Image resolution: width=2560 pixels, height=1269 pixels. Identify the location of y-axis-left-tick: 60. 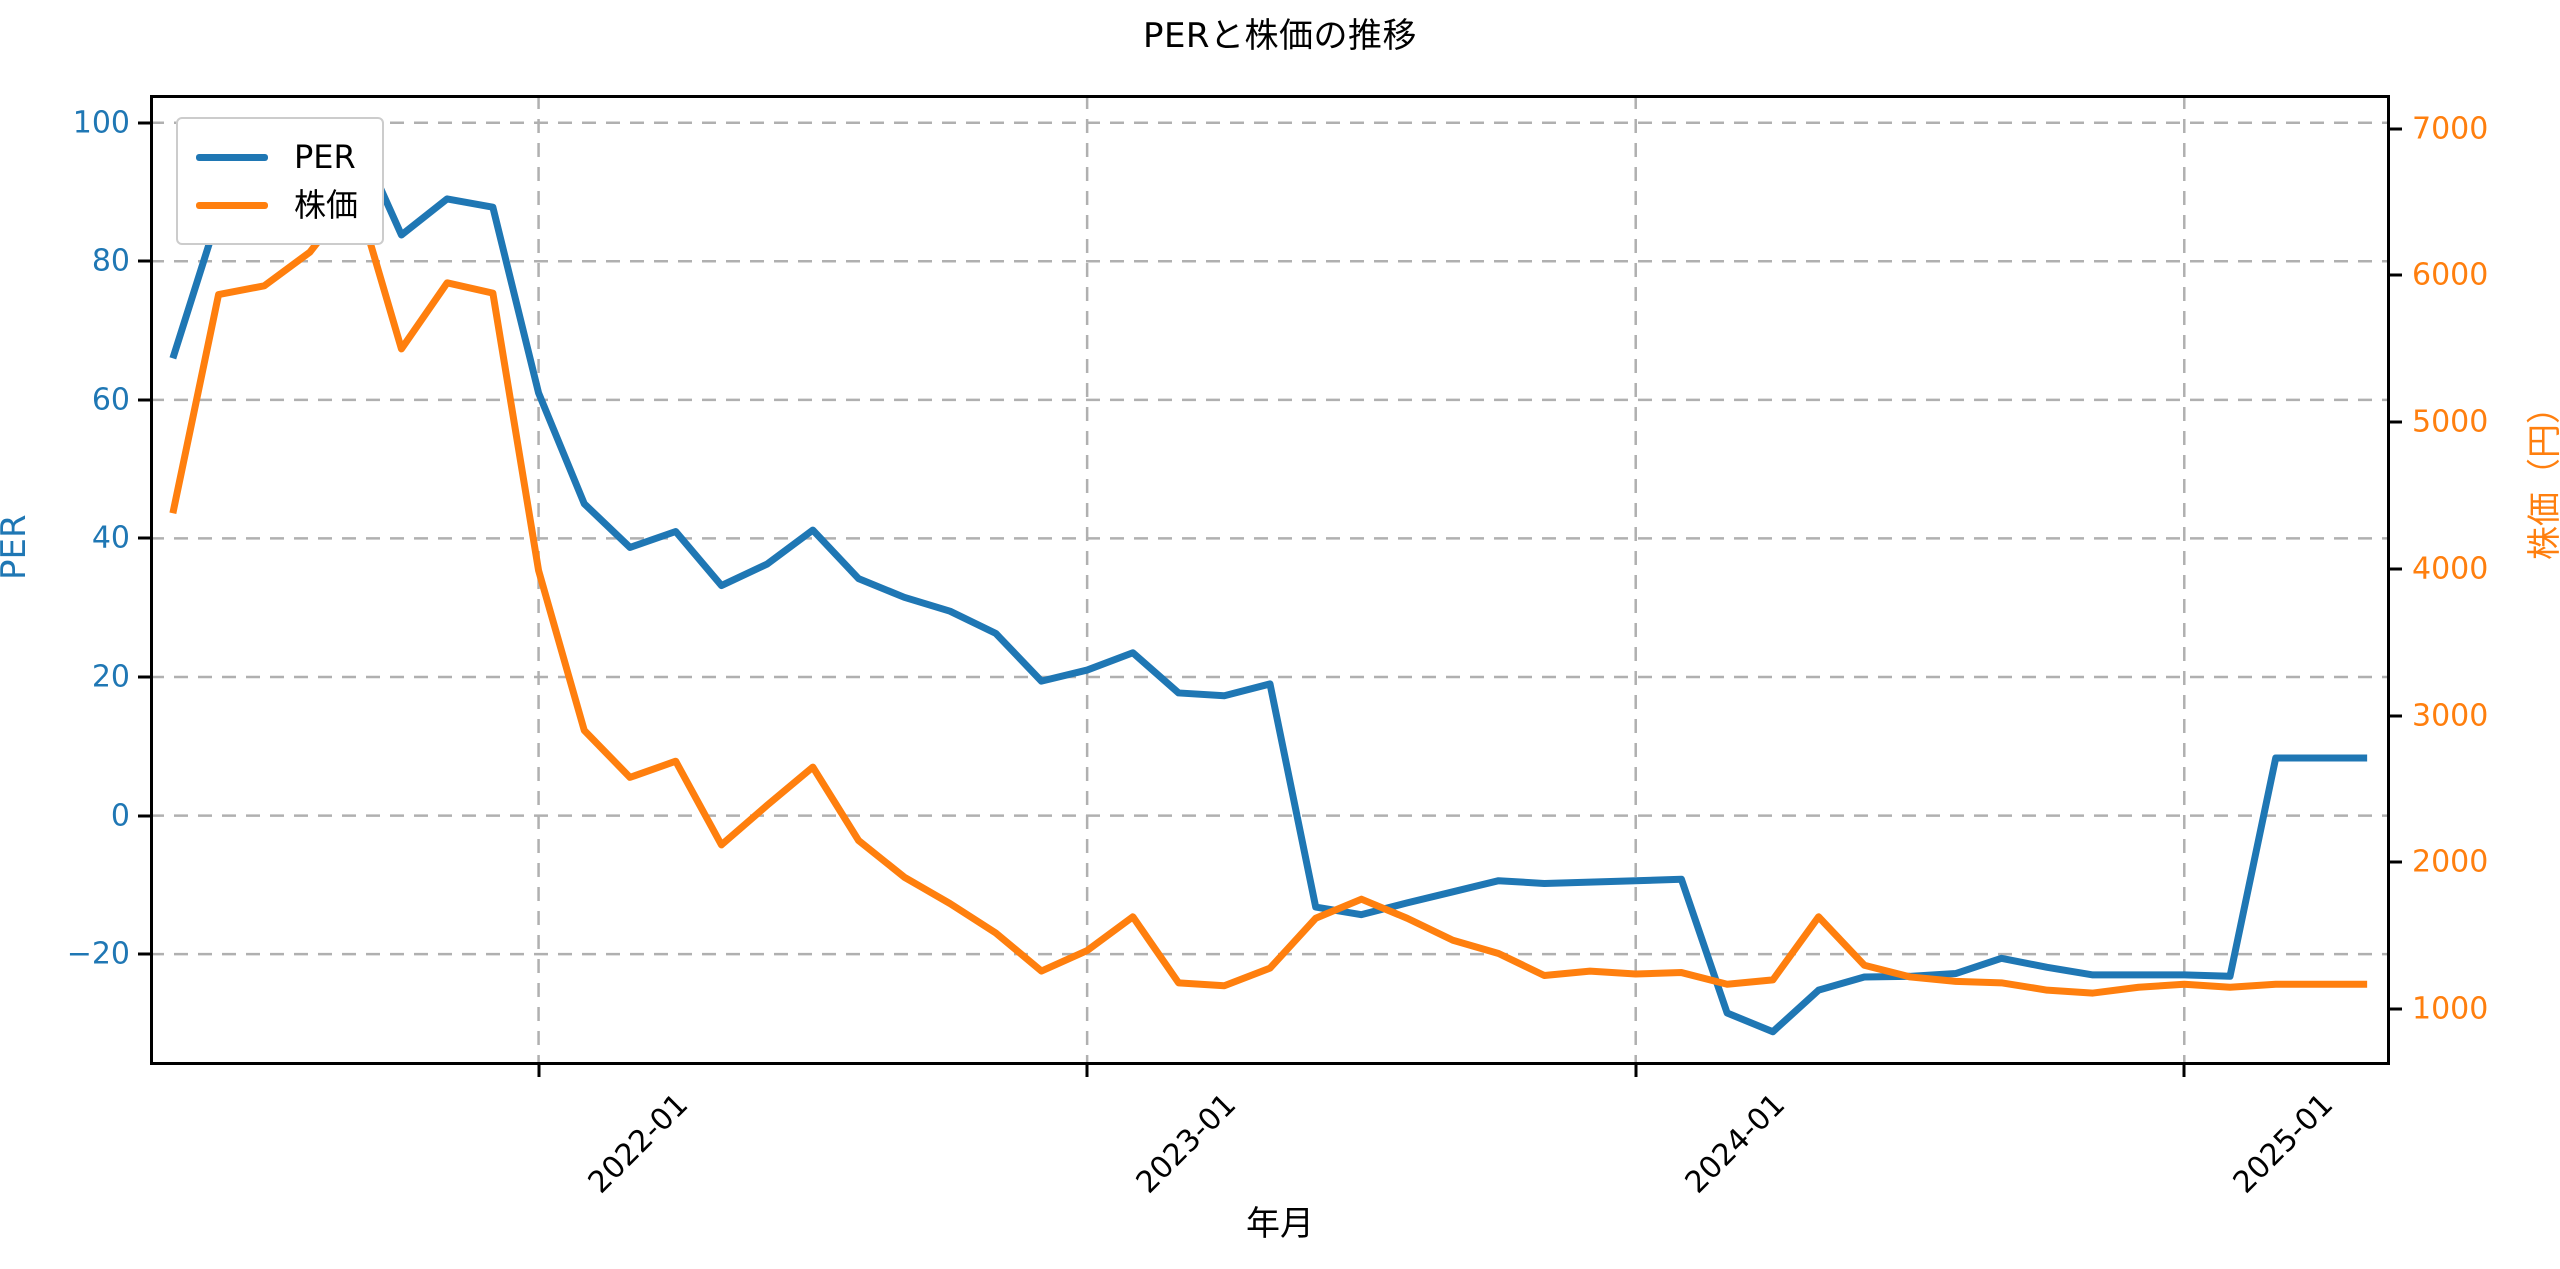
(110, 400).